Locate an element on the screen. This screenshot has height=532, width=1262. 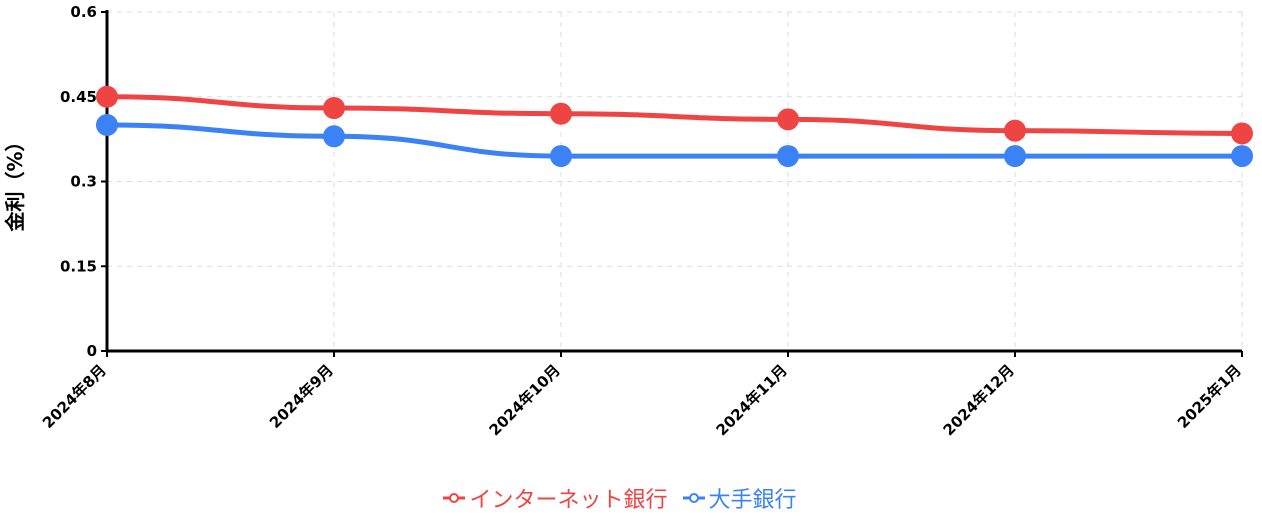
y-axis-ticks: 0 0.15 0.3 0.45 0.6 is located at coordinates (83, 181).